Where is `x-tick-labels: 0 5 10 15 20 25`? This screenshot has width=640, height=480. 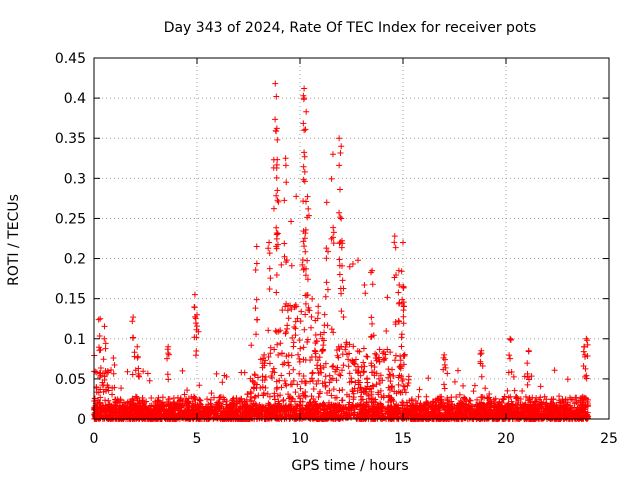 x-tick-labels: 0 5 10 15 20 25 is located at coordinates (354, 439).